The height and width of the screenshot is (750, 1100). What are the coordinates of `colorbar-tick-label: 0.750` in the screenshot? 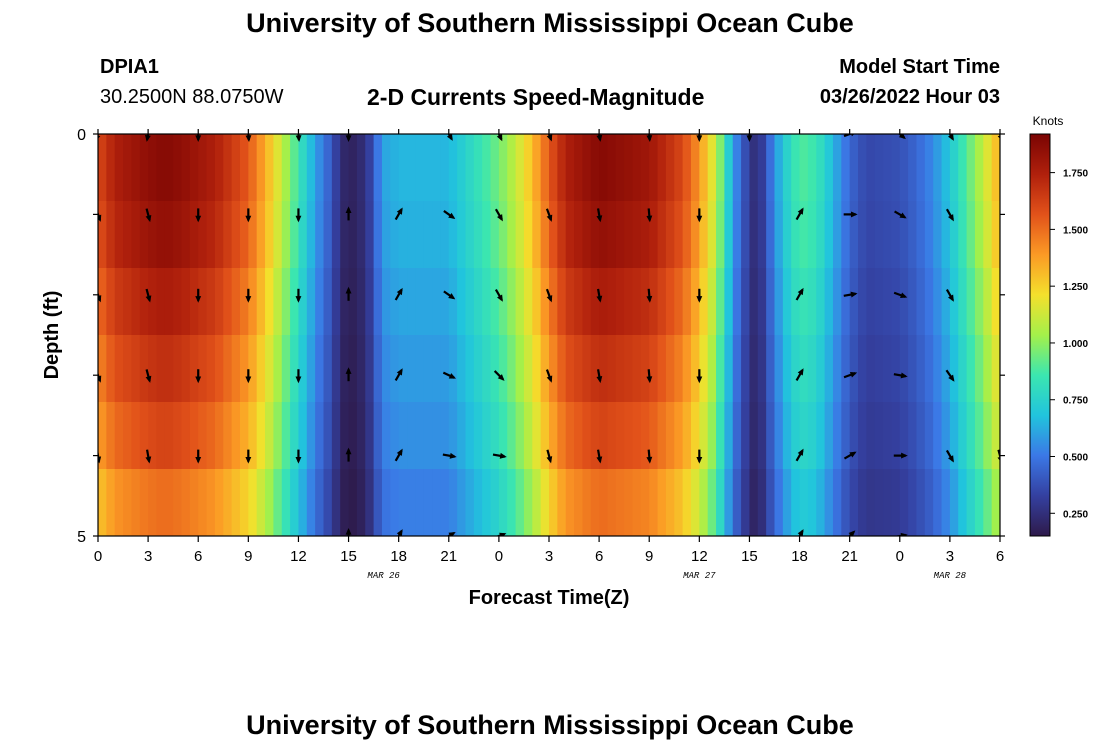 It's located at (1075, 401).